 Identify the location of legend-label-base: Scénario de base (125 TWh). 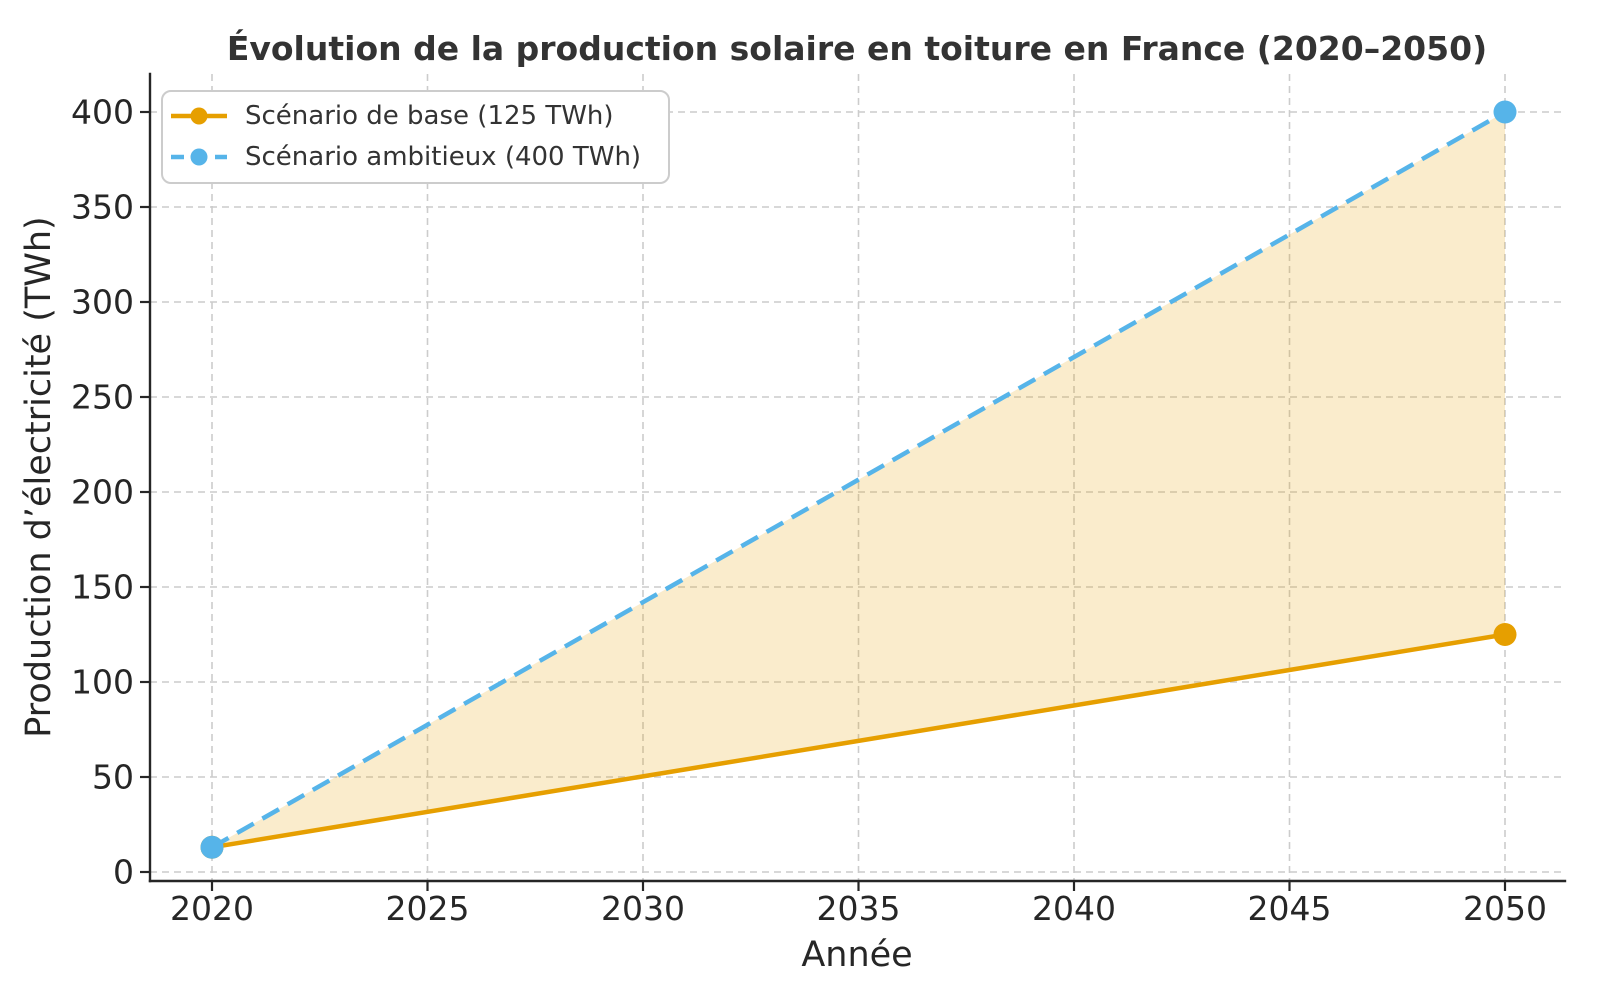
(429, 116).